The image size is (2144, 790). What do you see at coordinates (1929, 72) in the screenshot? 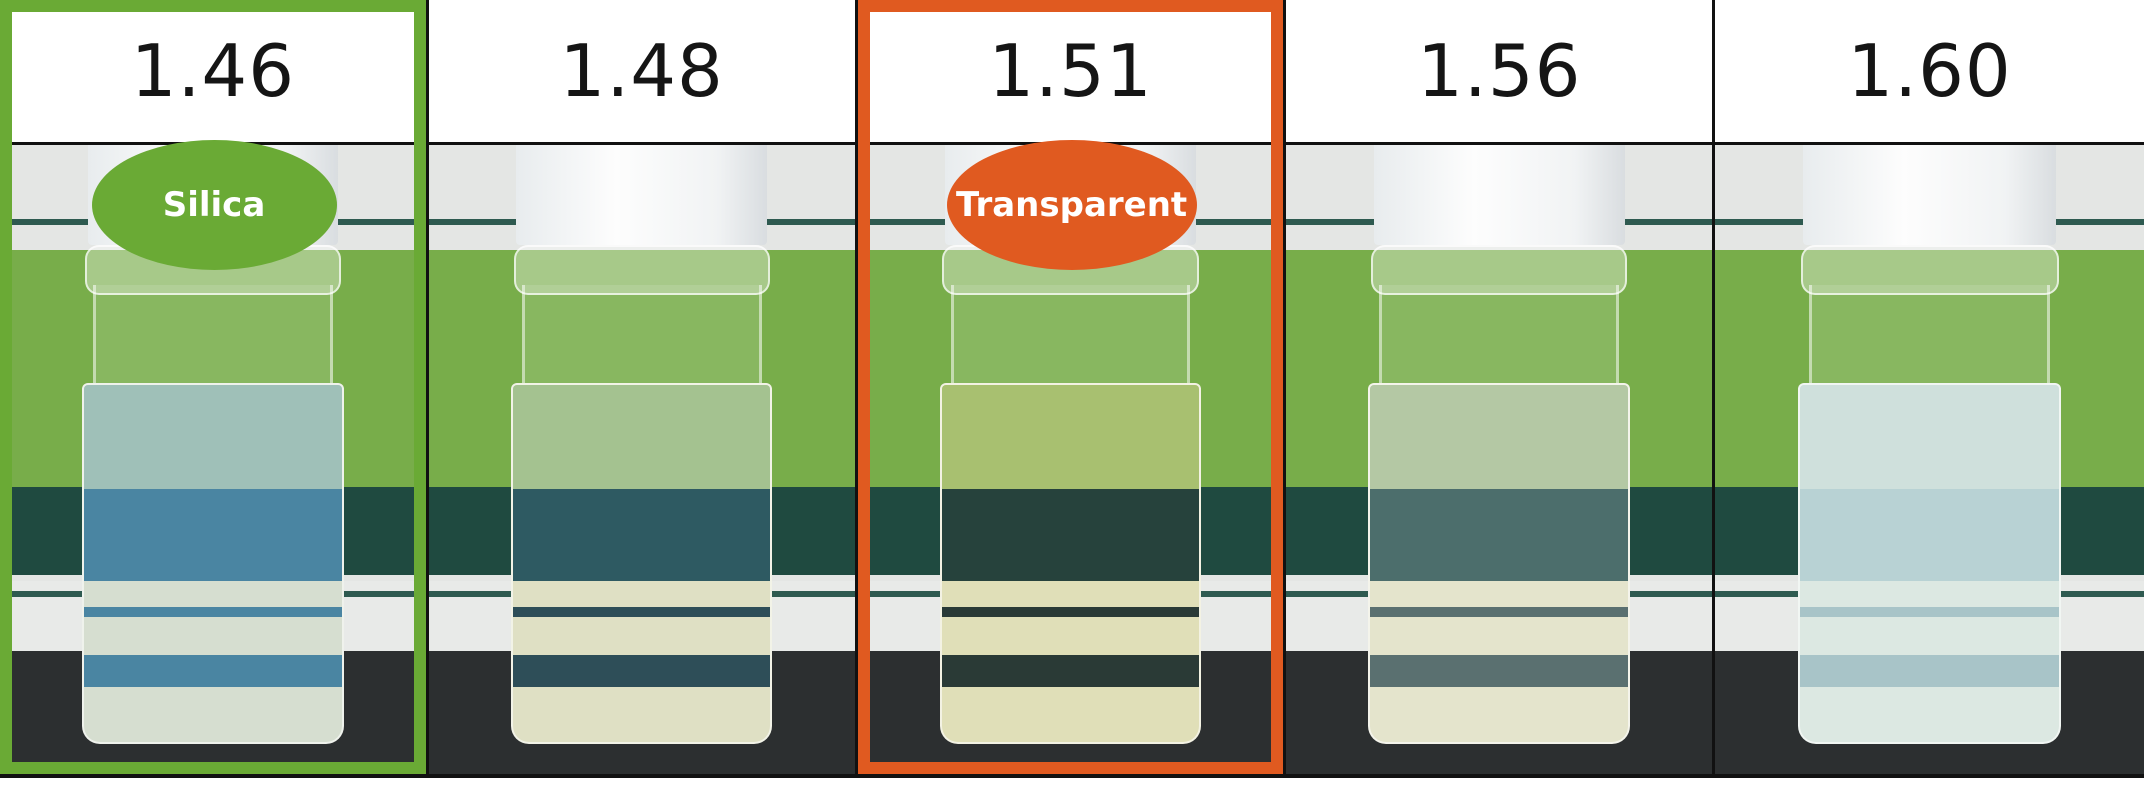
I see `refractive-index-value: 1.60` at bounding box center [1929, 72].